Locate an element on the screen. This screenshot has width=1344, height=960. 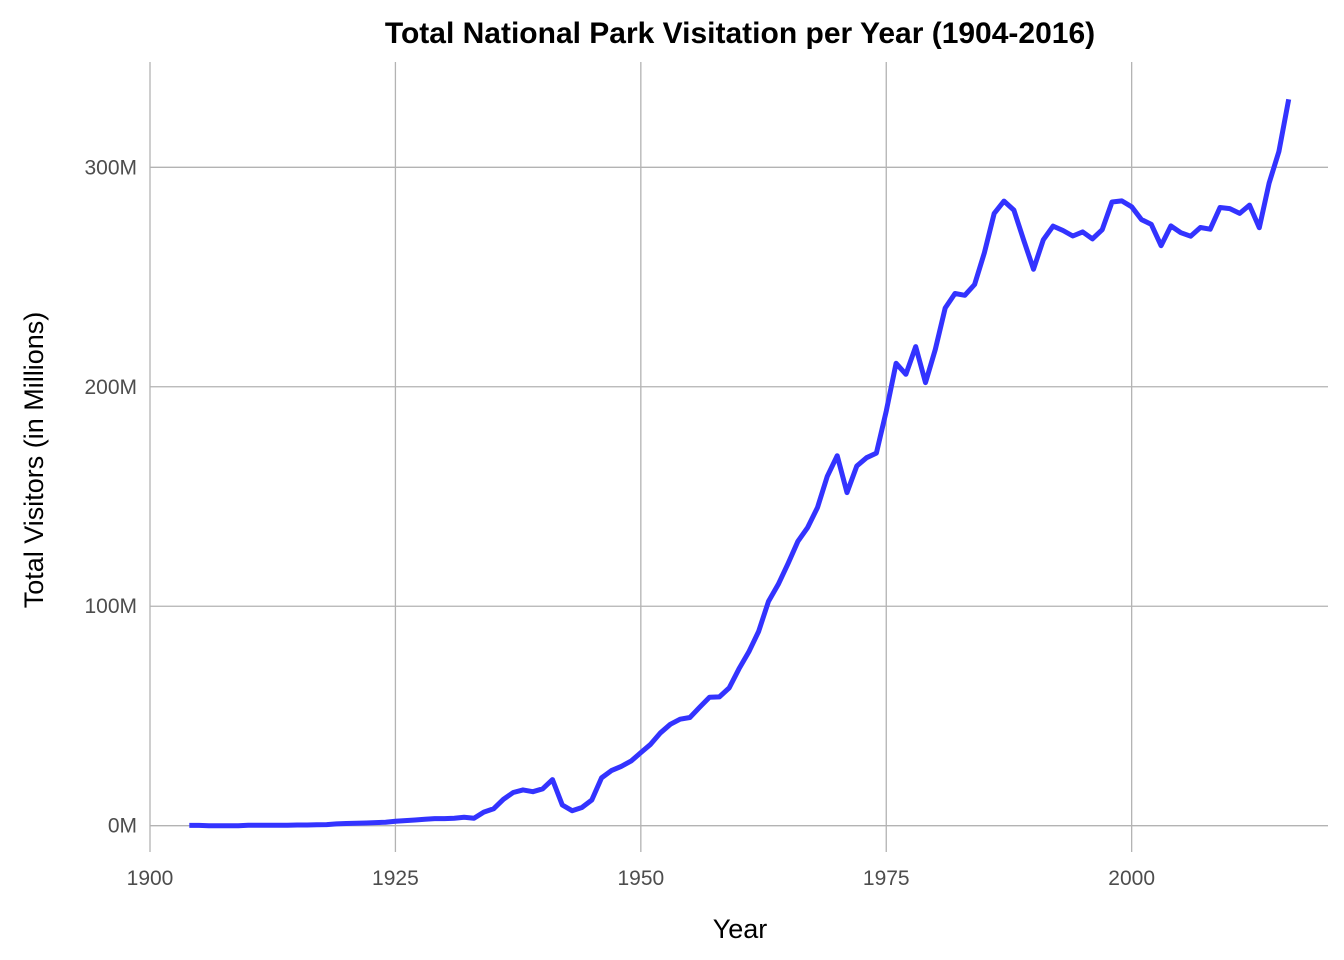
y-axis-title: Total Visitors (in Millions) is located at coordinates (34, 460).